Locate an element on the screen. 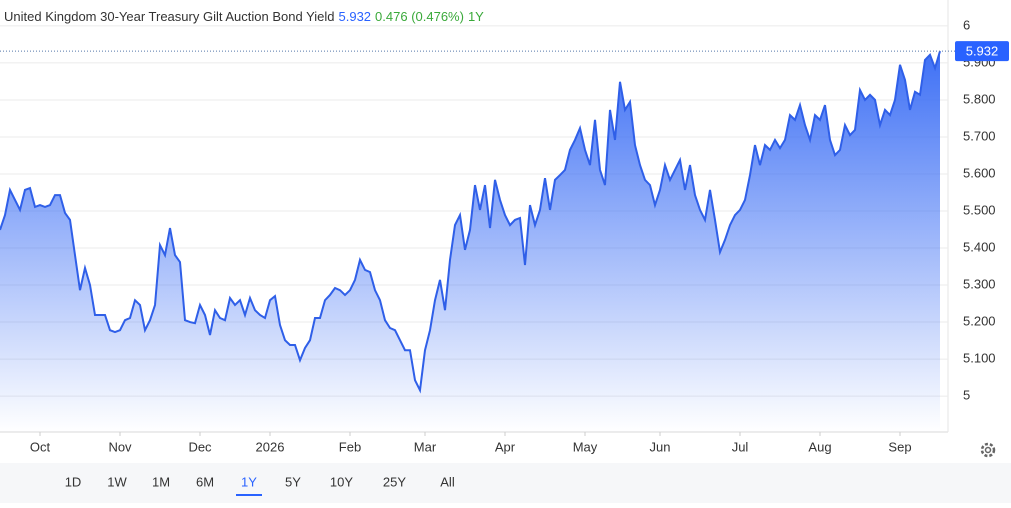 This screenshot has height=508, width=1011. range-button: 6M is located at coordinates (205, 481).